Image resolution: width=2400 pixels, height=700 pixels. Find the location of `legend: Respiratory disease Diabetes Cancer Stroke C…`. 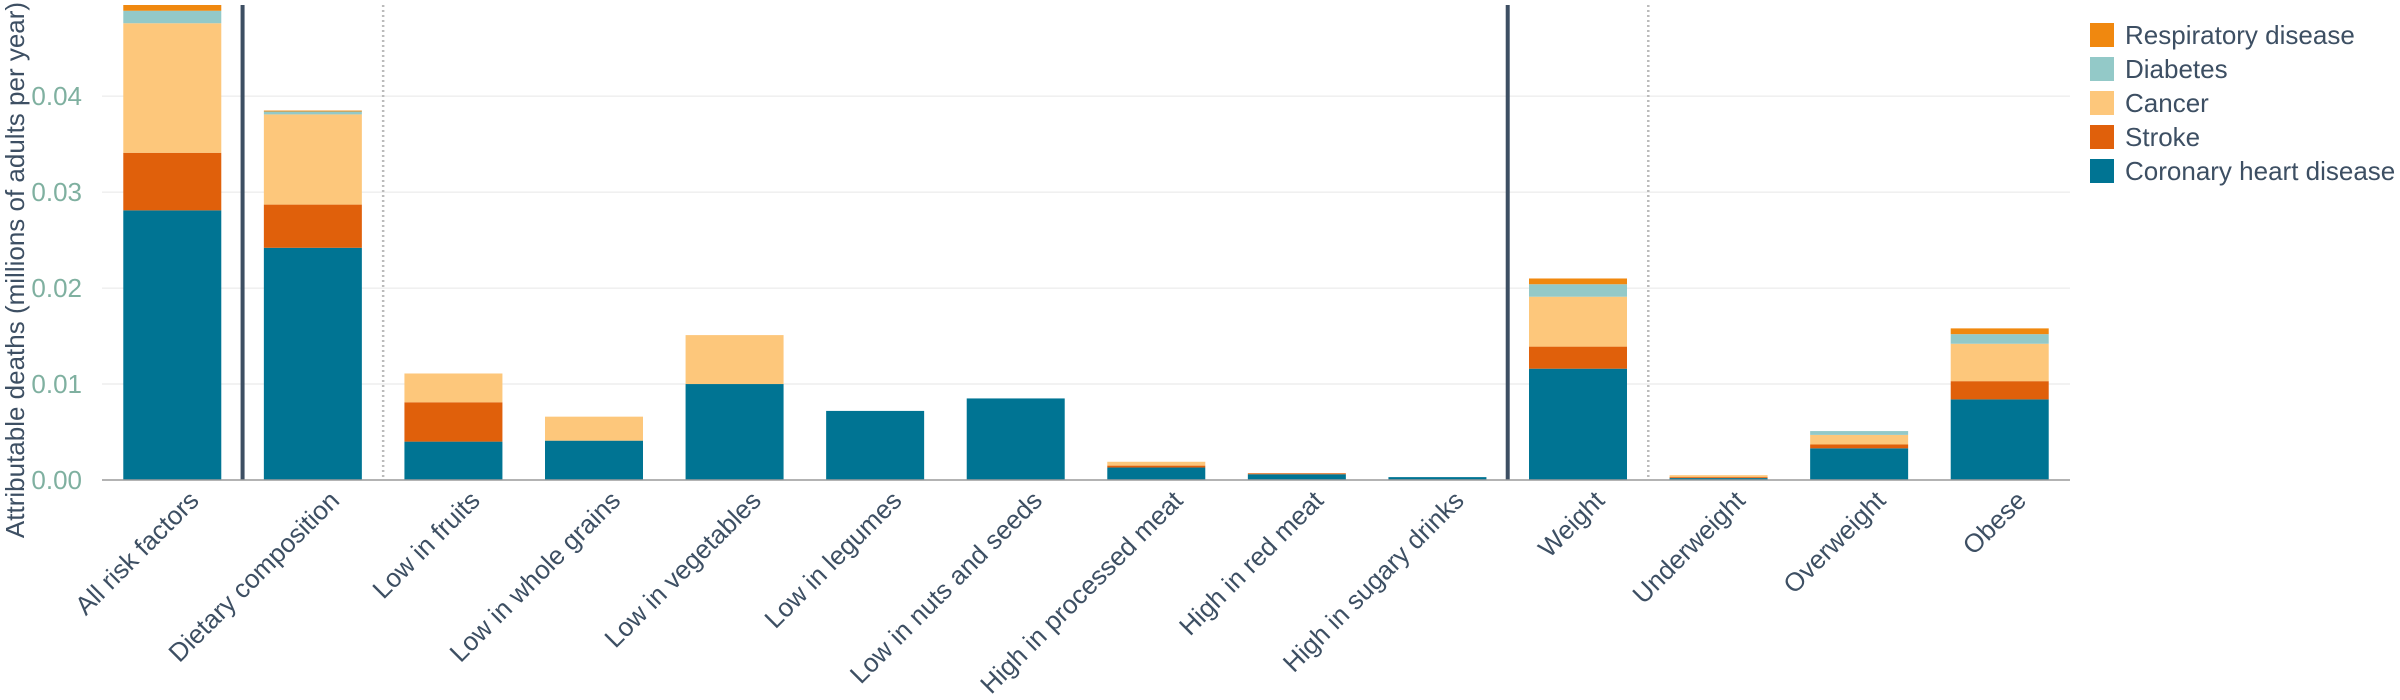

legend: Respiratory disease Diabetes Cancer Stroke C… is located at coordinates (2242, 103).